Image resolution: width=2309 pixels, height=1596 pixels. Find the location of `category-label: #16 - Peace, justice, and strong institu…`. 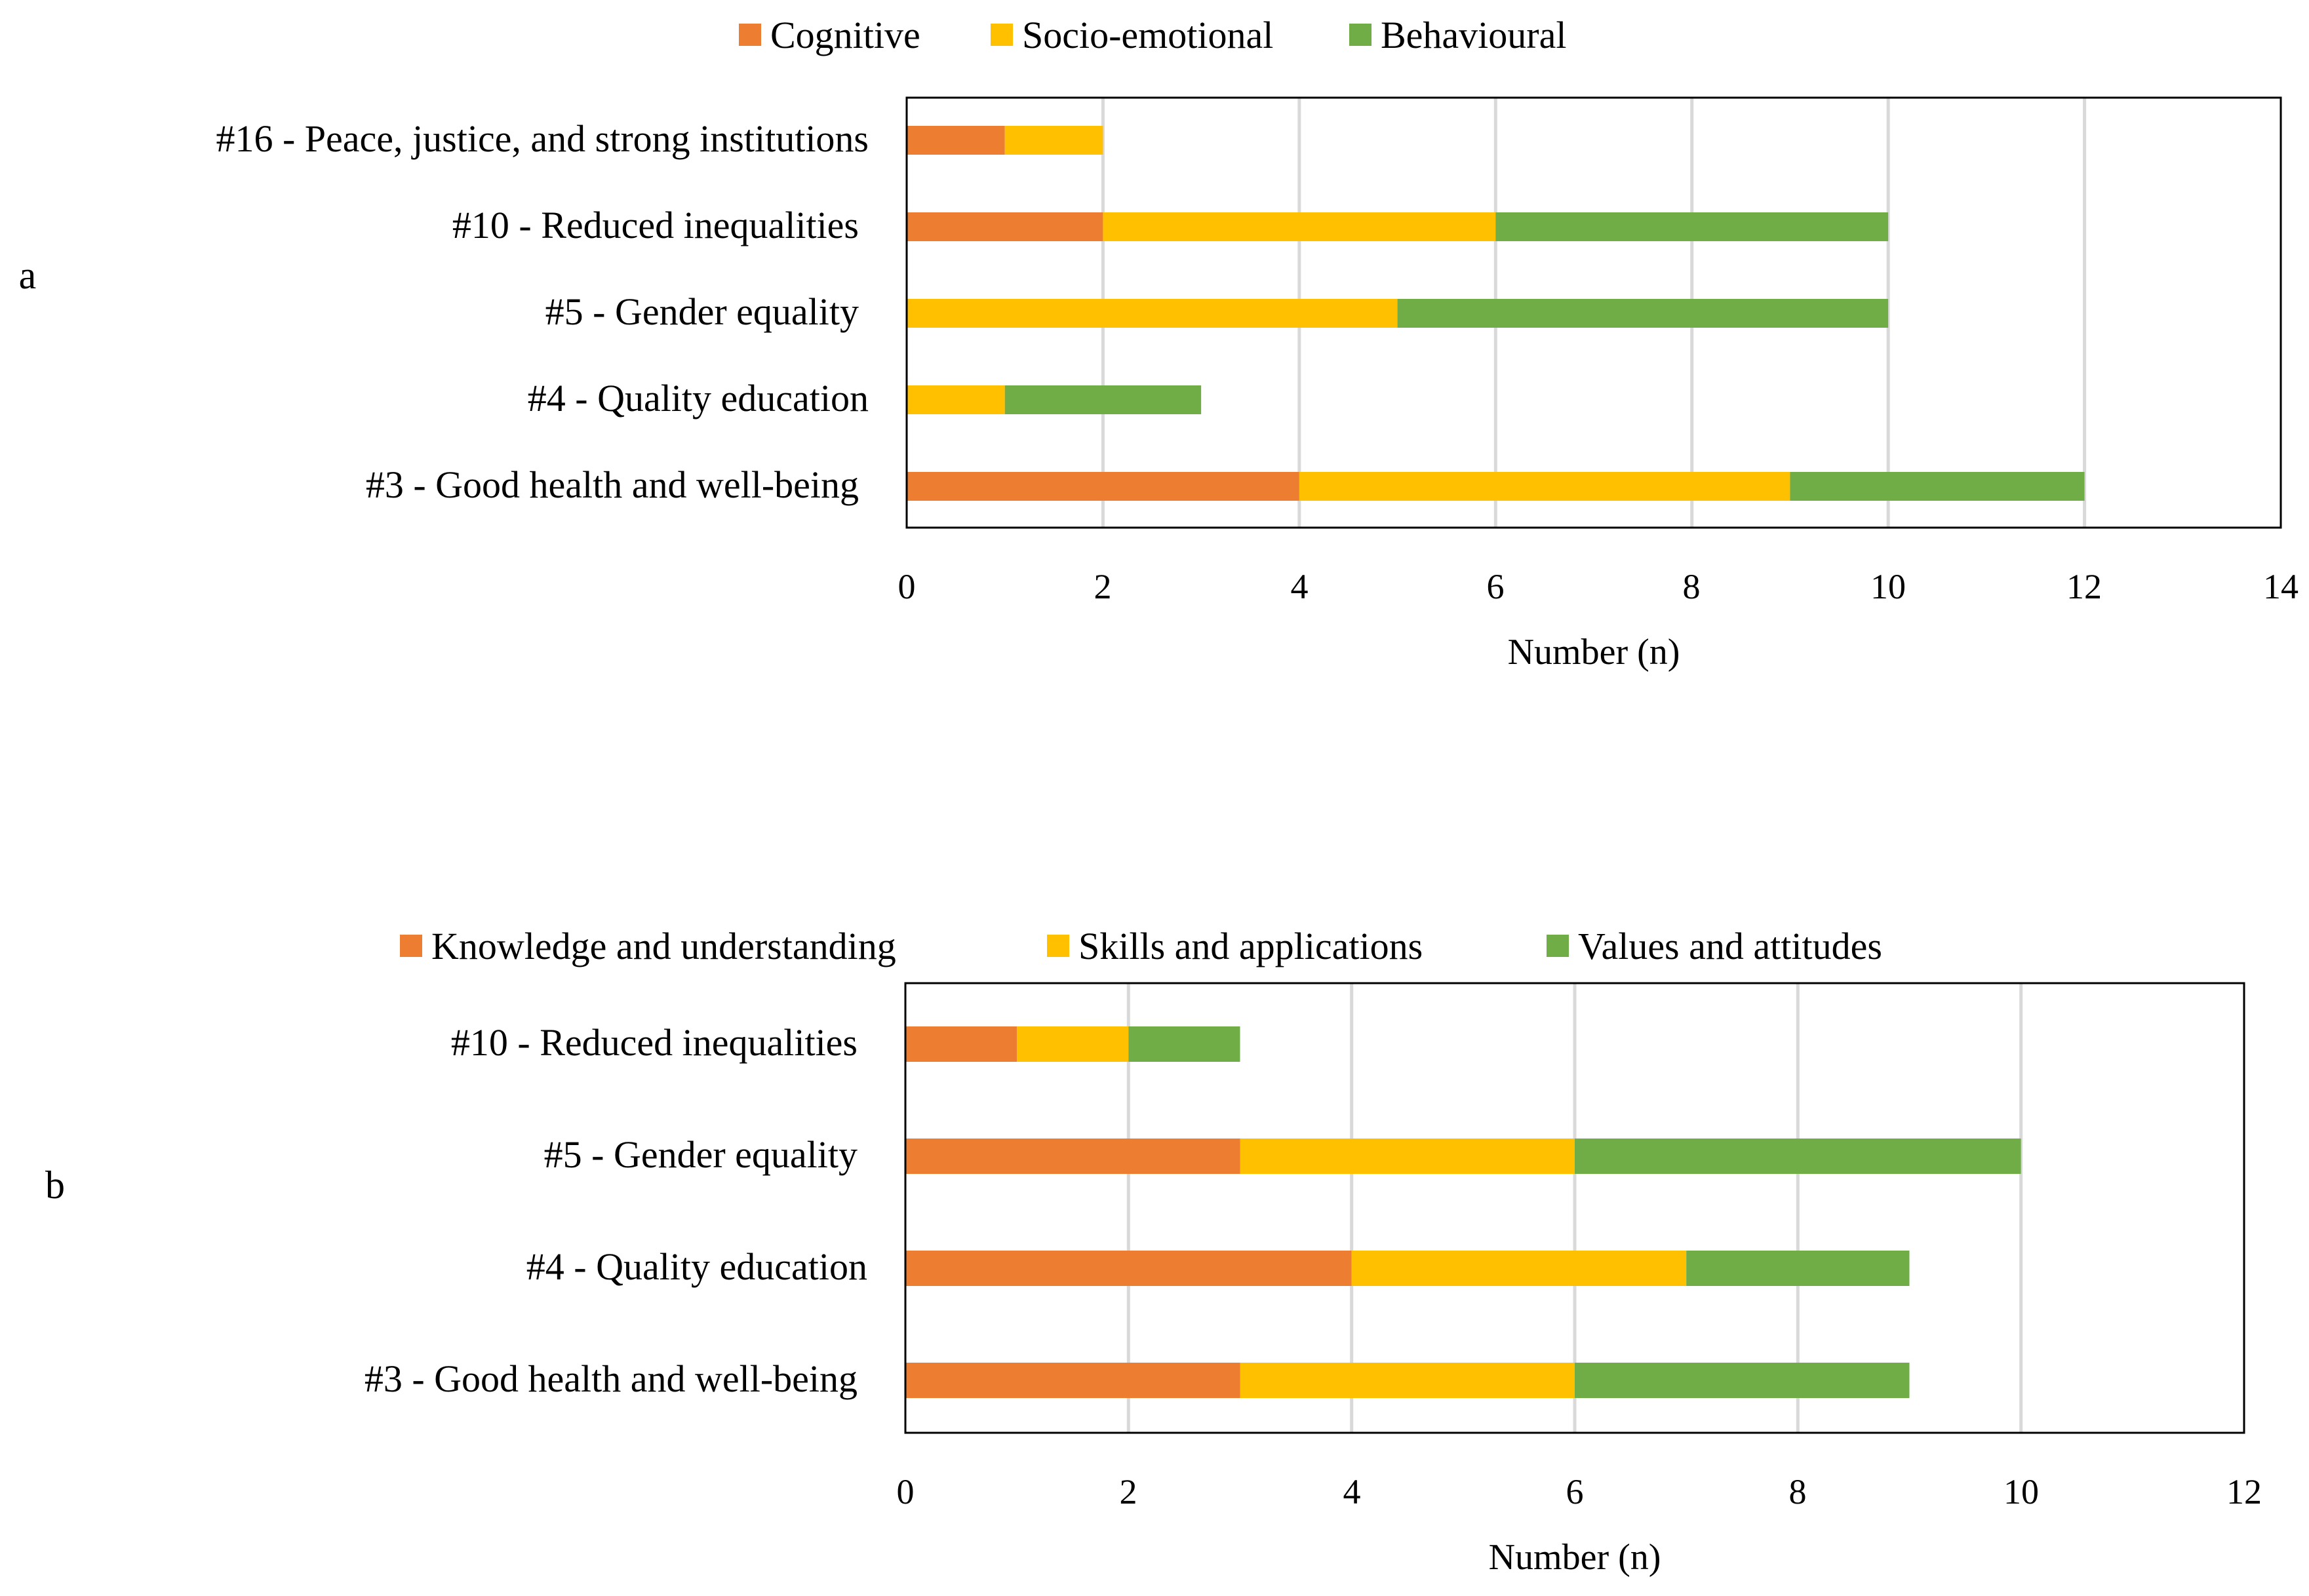

category-label: #16 - Peace, justice, and strong institu… is located at coordinates (542, 138).